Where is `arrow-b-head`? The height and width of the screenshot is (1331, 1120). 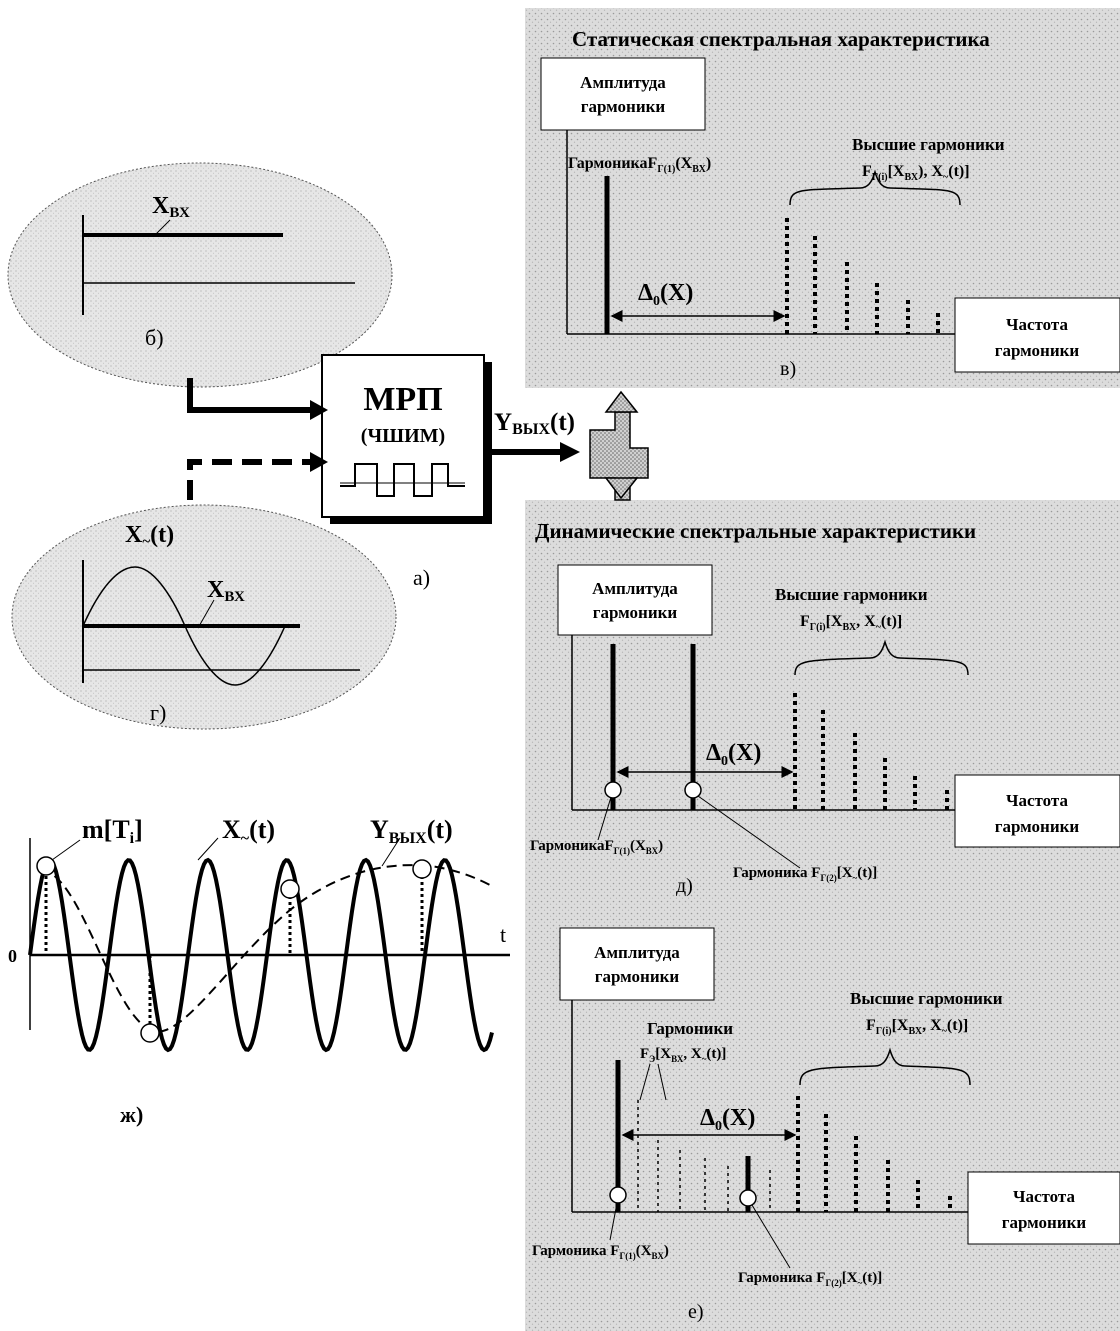
arrow-b-head is located at coordinates (319, 410).